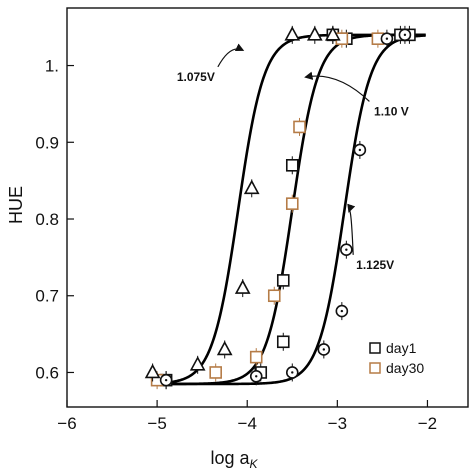  What do you see at coordinates (254, 464) in the screenshot?
I see `x-axis-title-subscript: K` at bounding box center [254, 464].